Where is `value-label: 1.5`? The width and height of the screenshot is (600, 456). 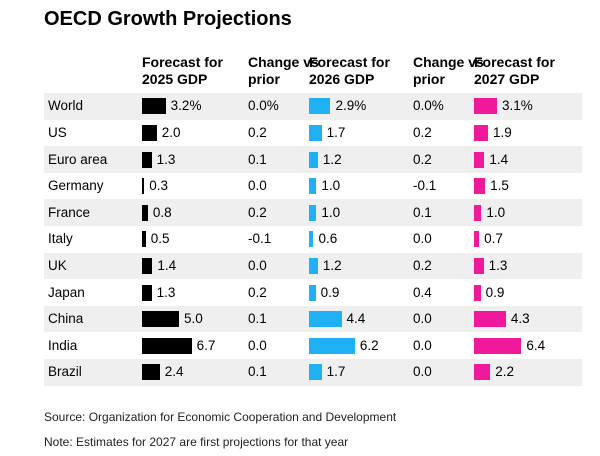
value-label: 1.5 is located at coordinates (499, 186).